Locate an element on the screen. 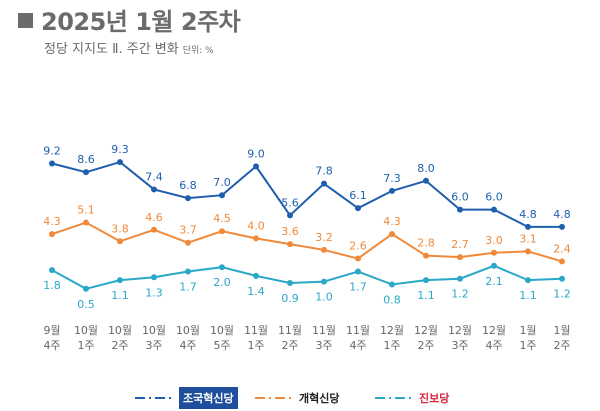 This screenshot has width=600, height=411. data-label: 2.8 is located at coordinates (426, 243).